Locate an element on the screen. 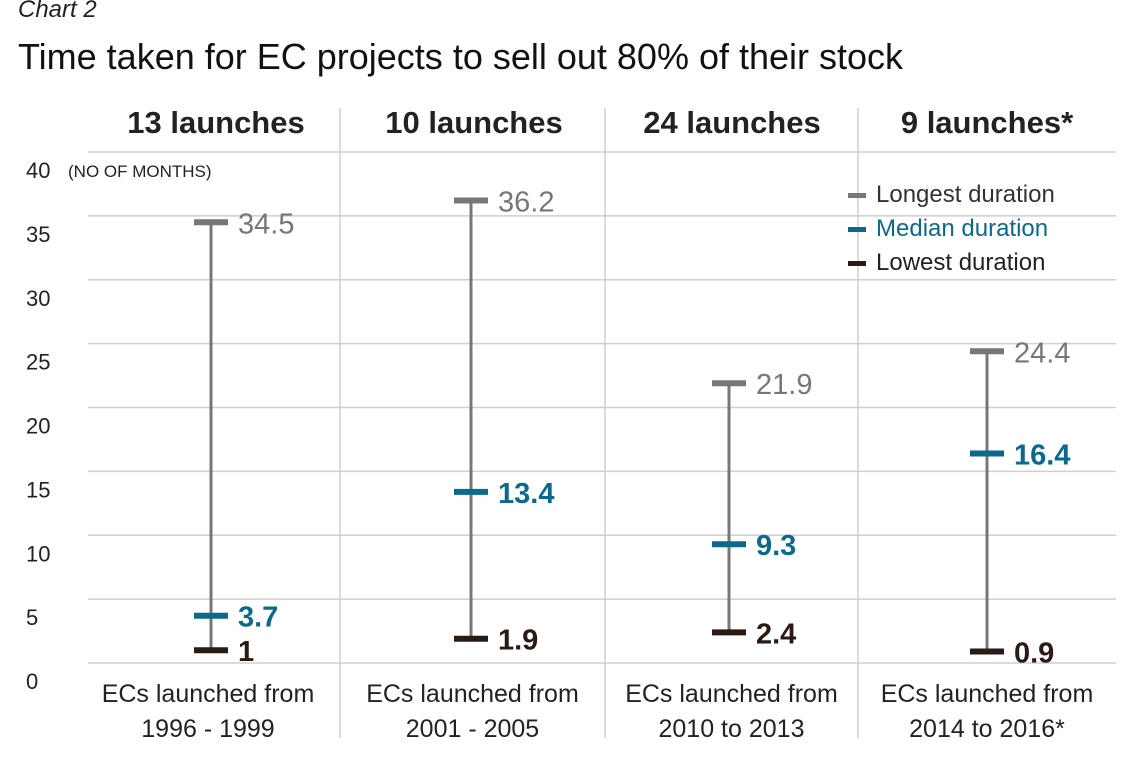 Image resolution: width=1140 pixels, height=760 pixels. y-tick-label: 30 is located at coordinates (38, 298).